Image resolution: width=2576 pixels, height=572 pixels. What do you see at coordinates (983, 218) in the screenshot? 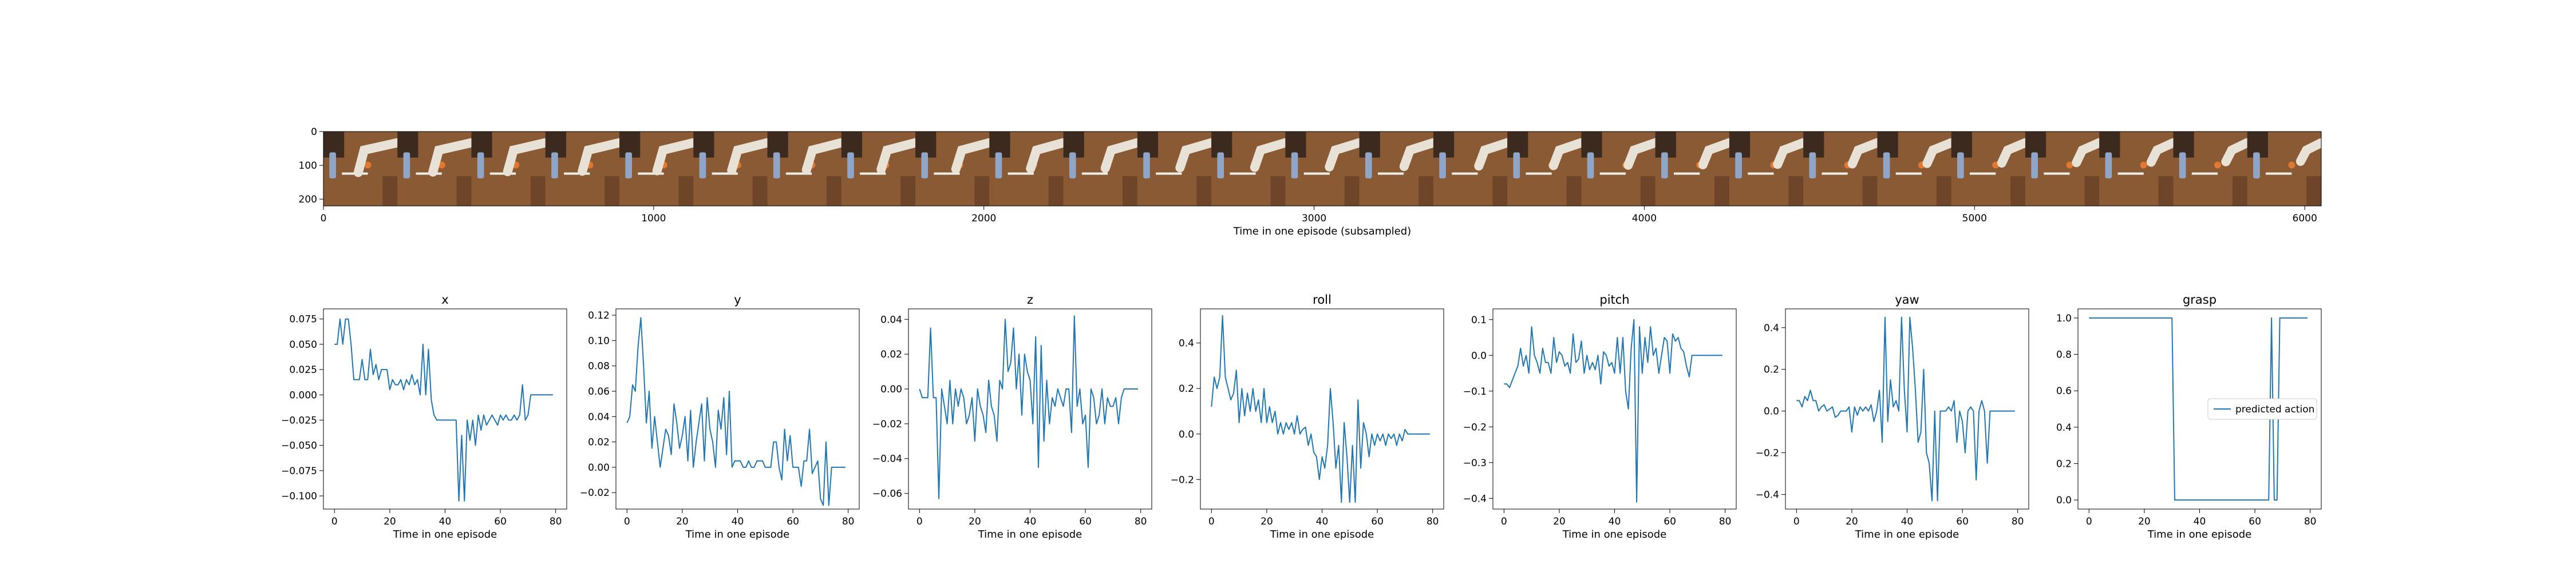
I see `filmstrip-xtick-label: 2000` at bounding box center [983, 218].